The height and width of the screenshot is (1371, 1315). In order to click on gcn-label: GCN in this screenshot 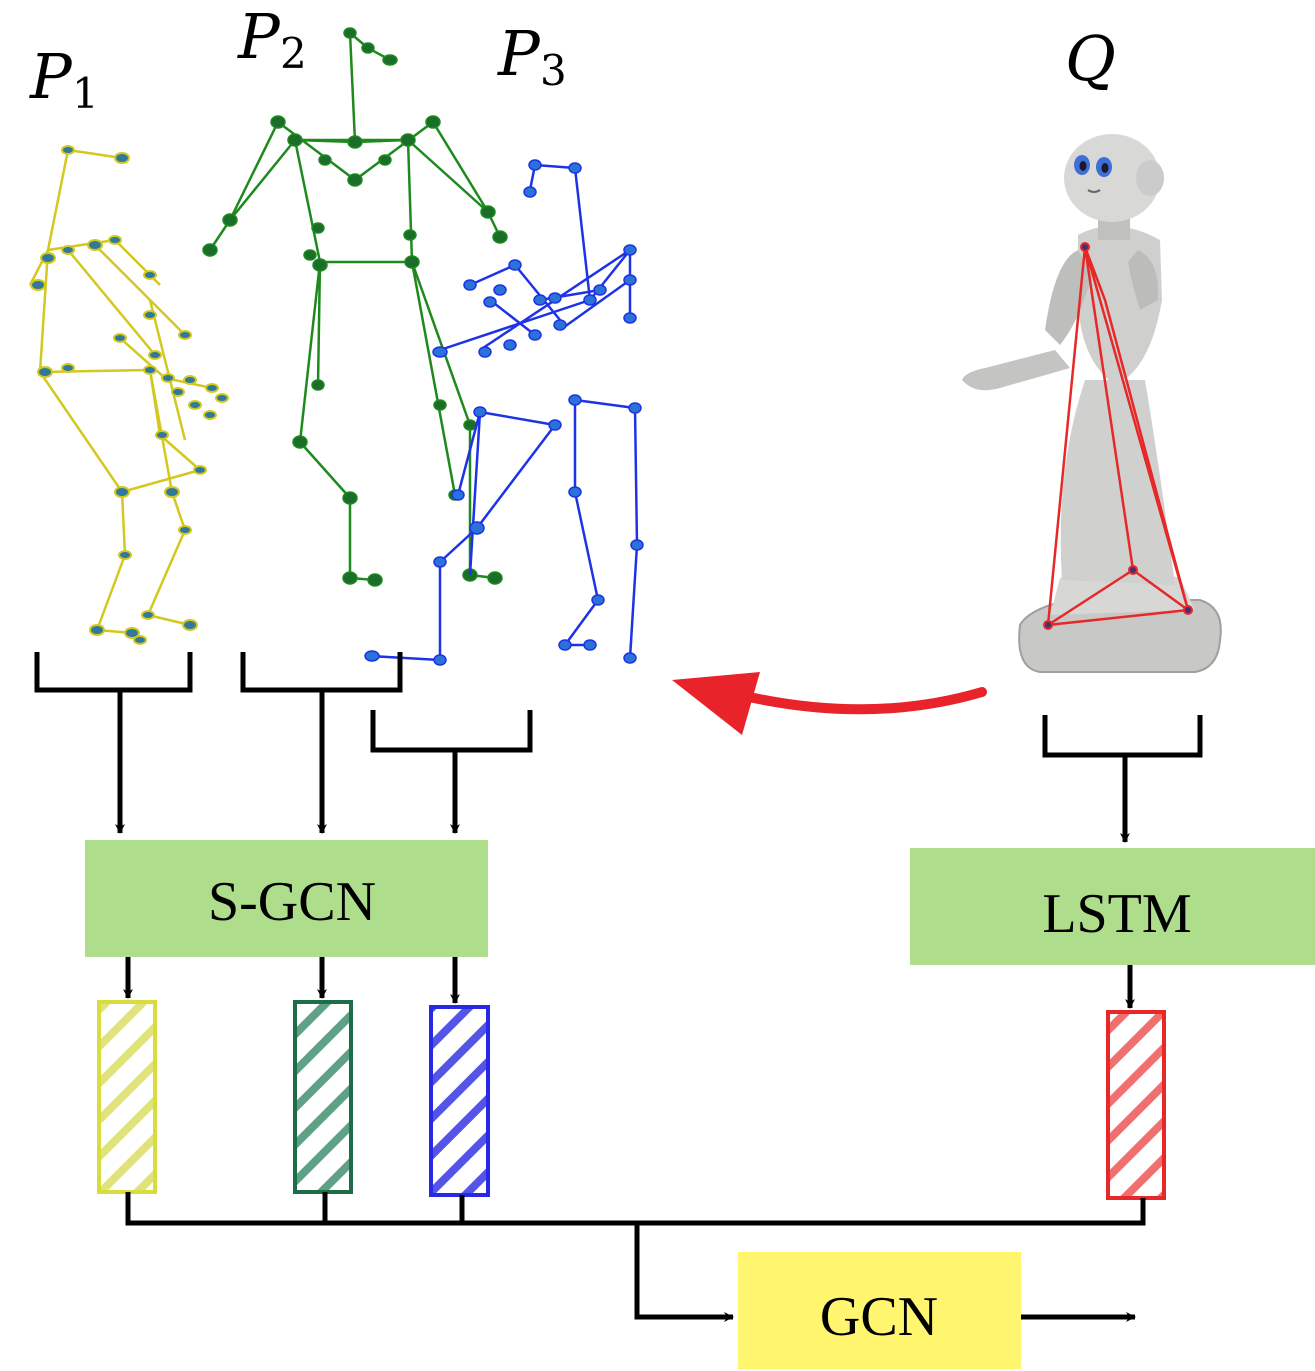, I will do `click(879, 1317)`.